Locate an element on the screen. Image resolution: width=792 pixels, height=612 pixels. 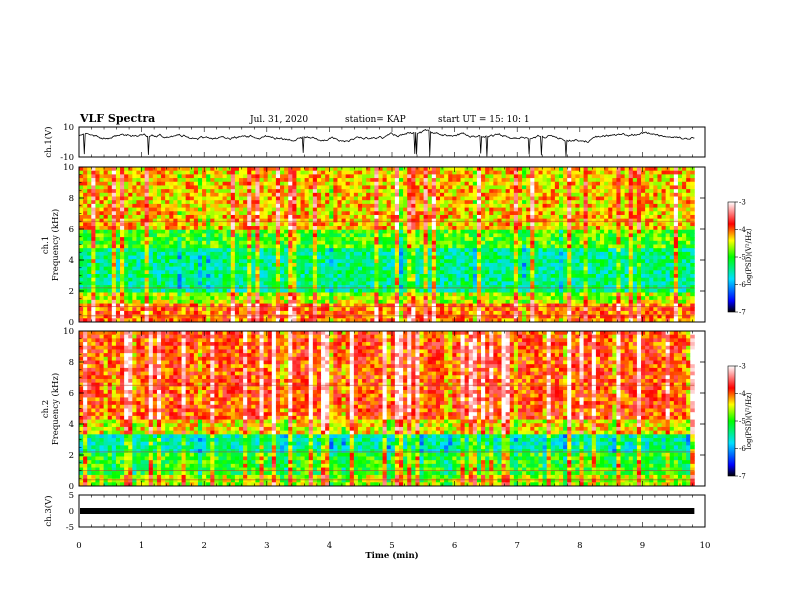
ch1-waveform-trace is located at coordinates (387, 142).